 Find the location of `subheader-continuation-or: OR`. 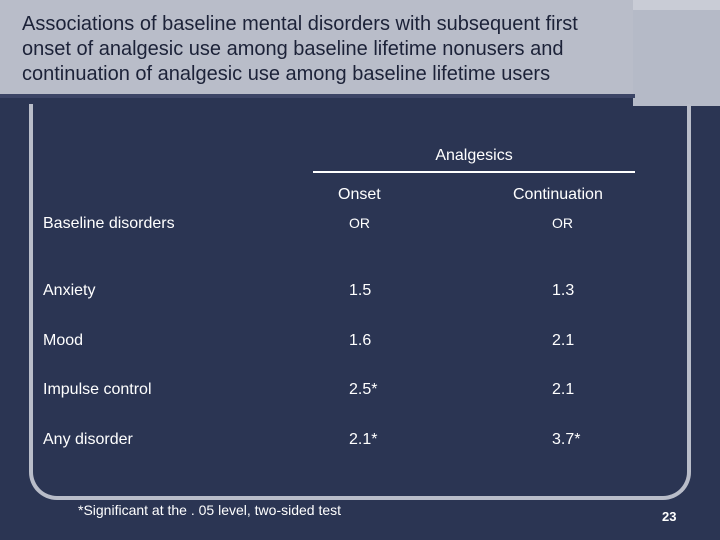

subheader-continuation-or: OR is located at coordinates (562, 223).